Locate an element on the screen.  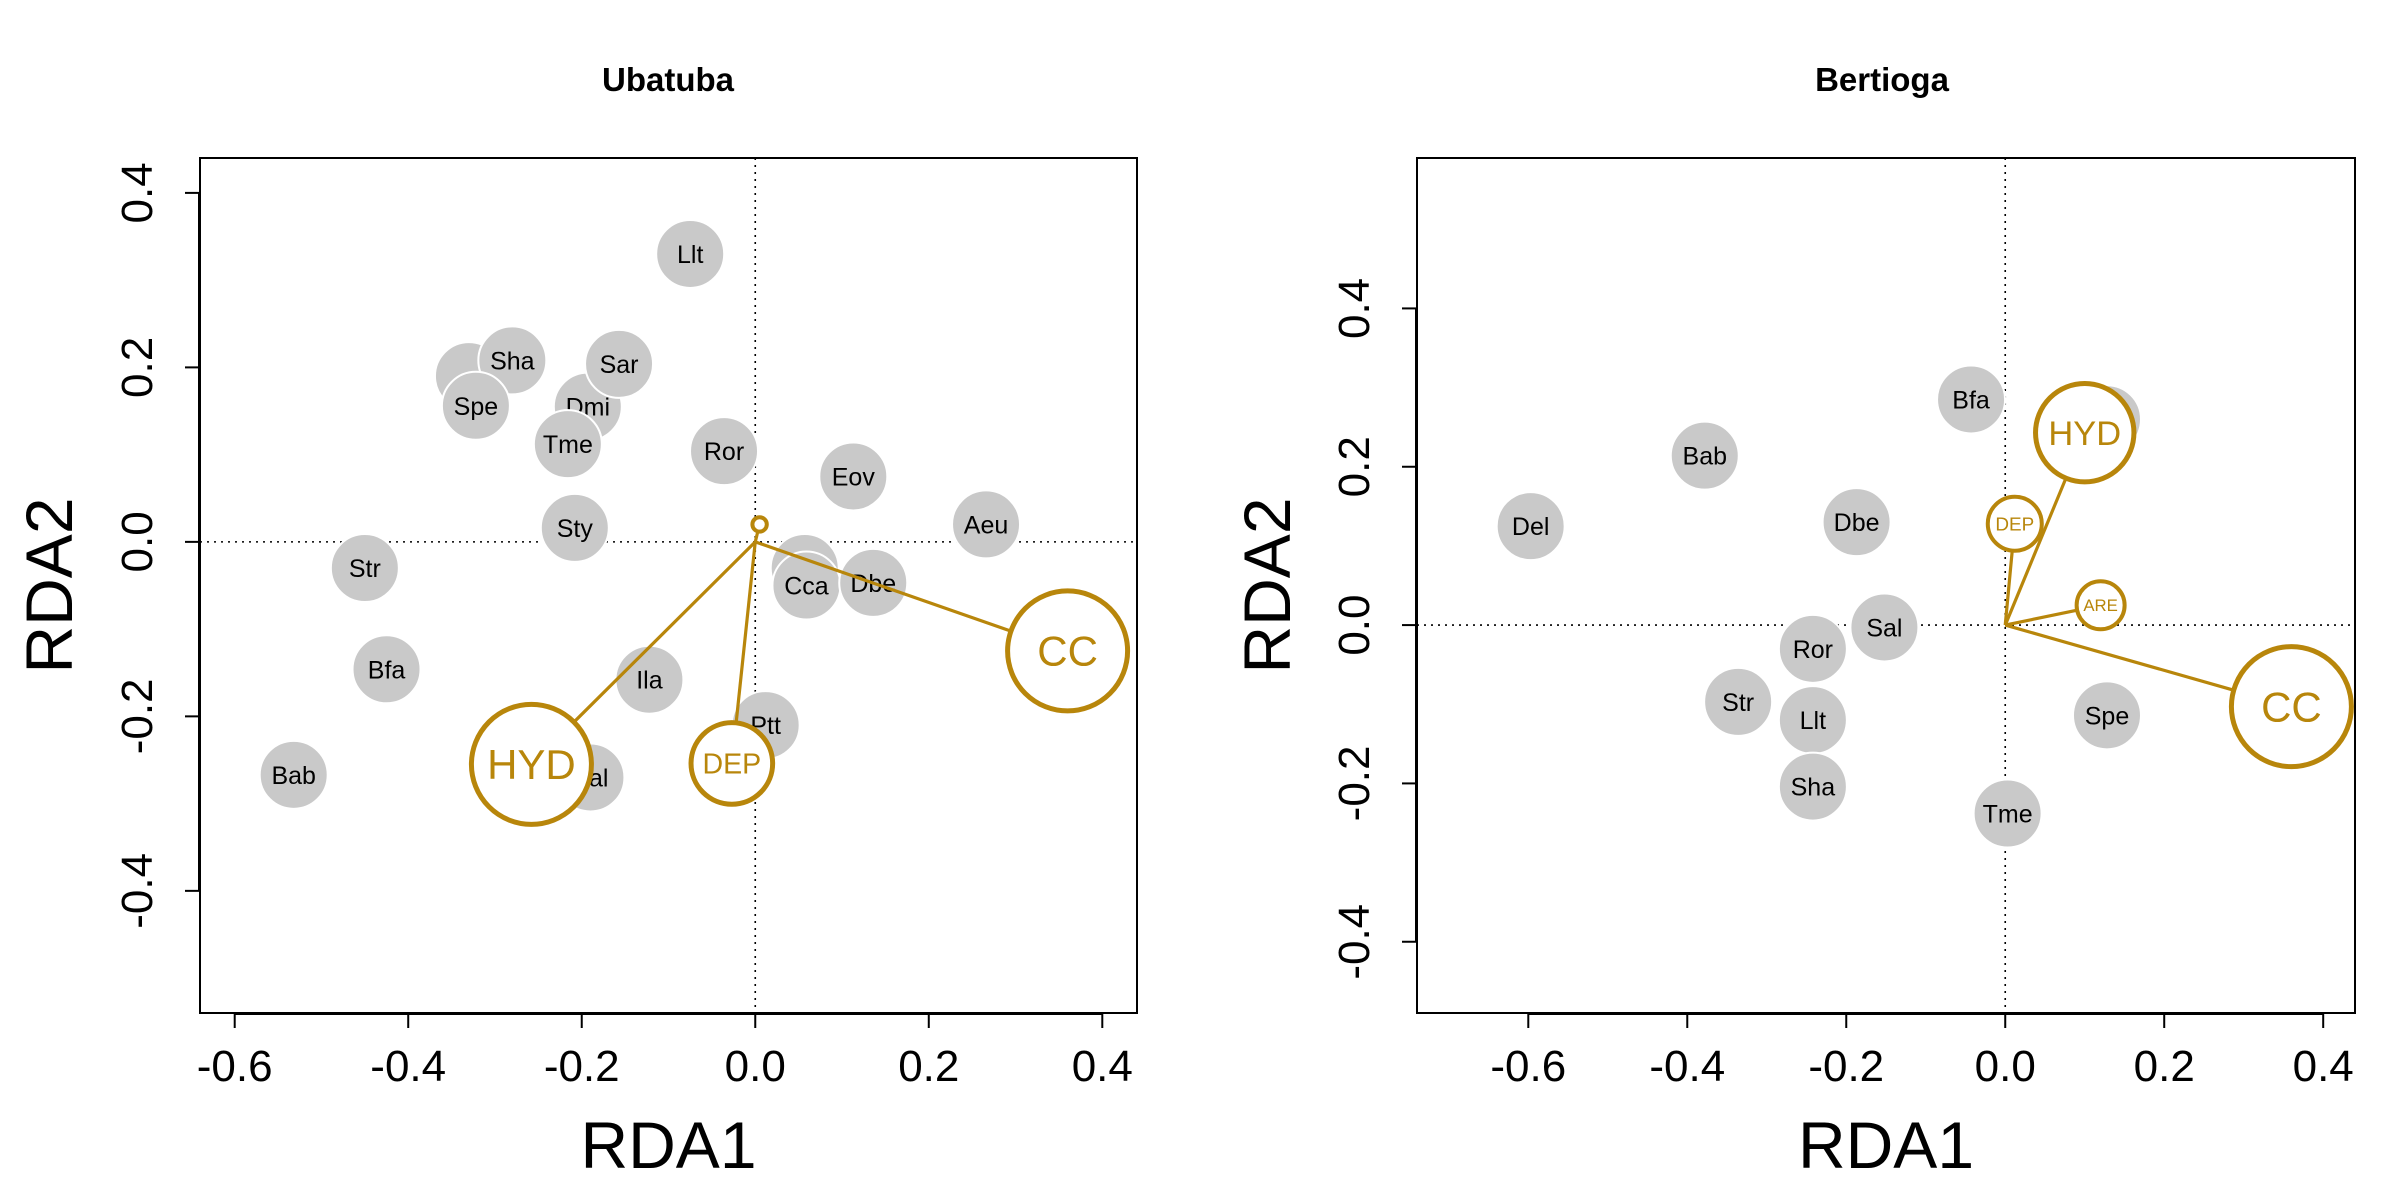
panel-title: Bertioga is located at coordinates (1882, 79).